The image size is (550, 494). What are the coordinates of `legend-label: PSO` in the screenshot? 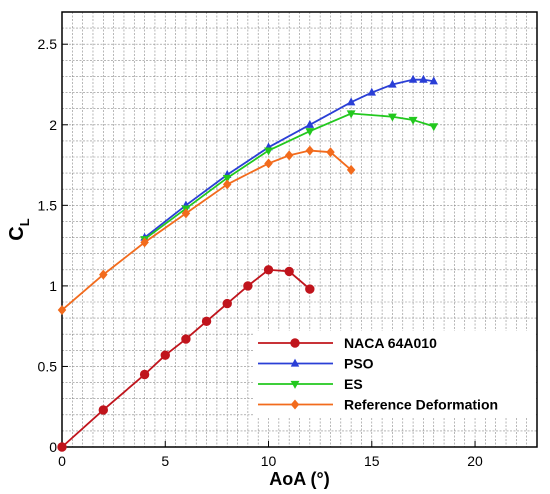 It's located at (359, 364).